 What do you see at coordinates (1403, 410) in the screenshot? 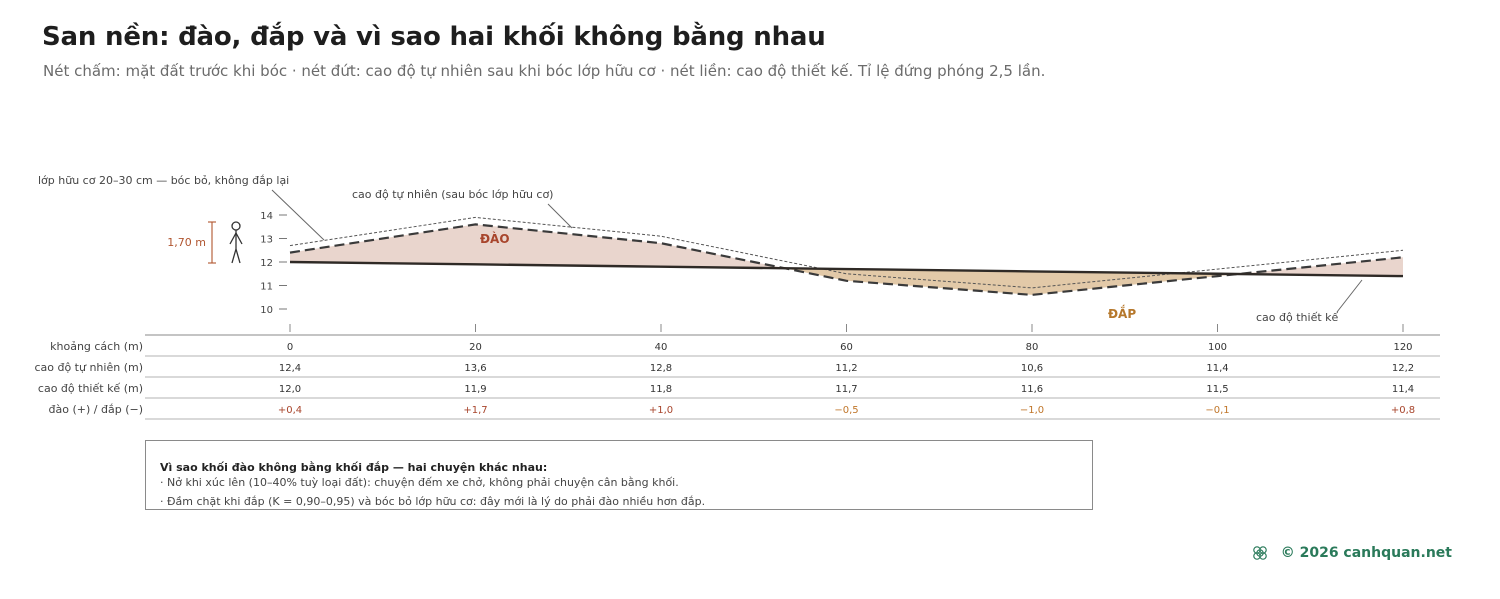
I see `table-cell: +0,8` at bounding box center [1403, 410].